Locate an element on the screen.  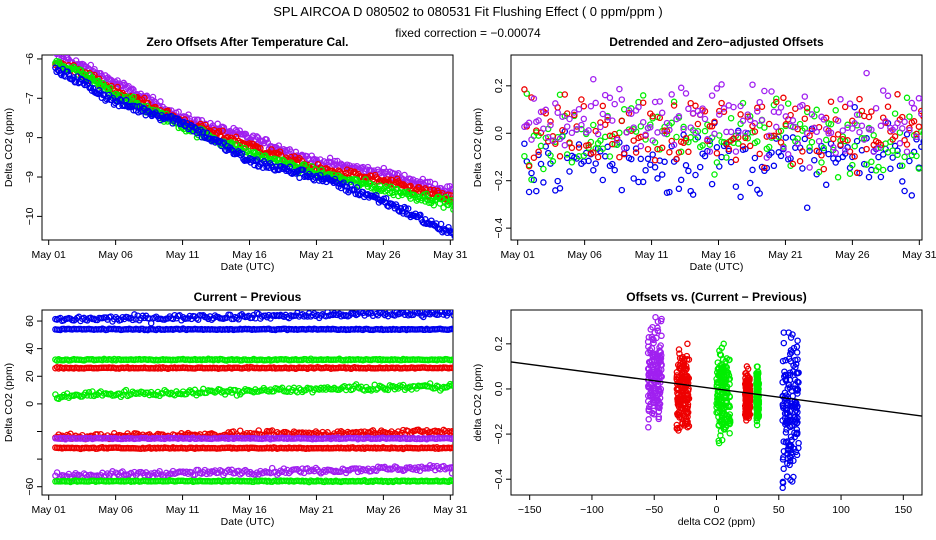
y-axis-label: Delta CO2 (ppm) is located at coordinates (478, 147).